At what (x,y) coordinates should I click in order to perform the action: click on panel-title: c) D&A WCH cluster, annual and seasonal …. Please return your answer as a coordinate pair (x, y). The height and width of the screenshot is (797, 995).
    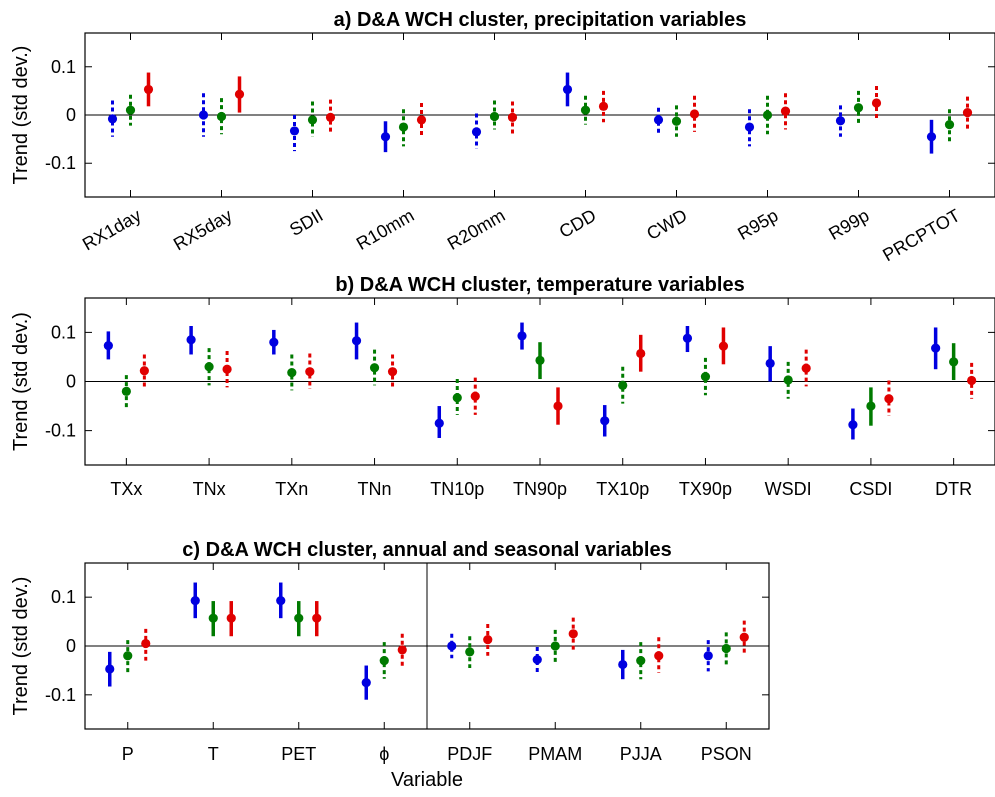
    Looking at the image, I should click on (426, 550).